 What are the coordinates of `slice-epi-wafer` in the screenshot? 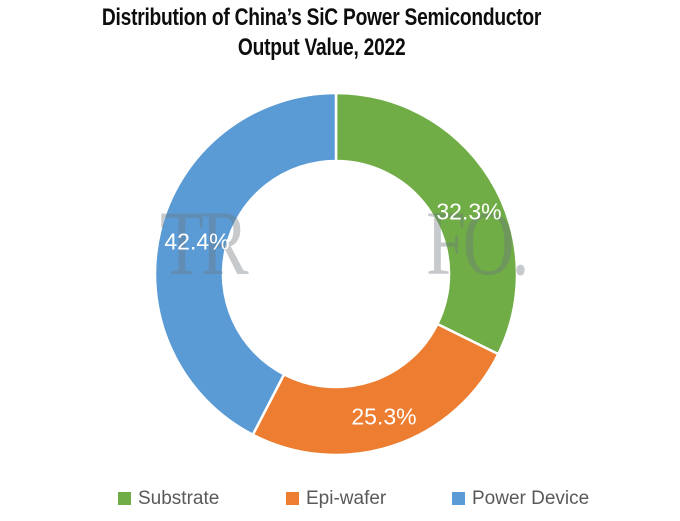 It's located at (375, 389).